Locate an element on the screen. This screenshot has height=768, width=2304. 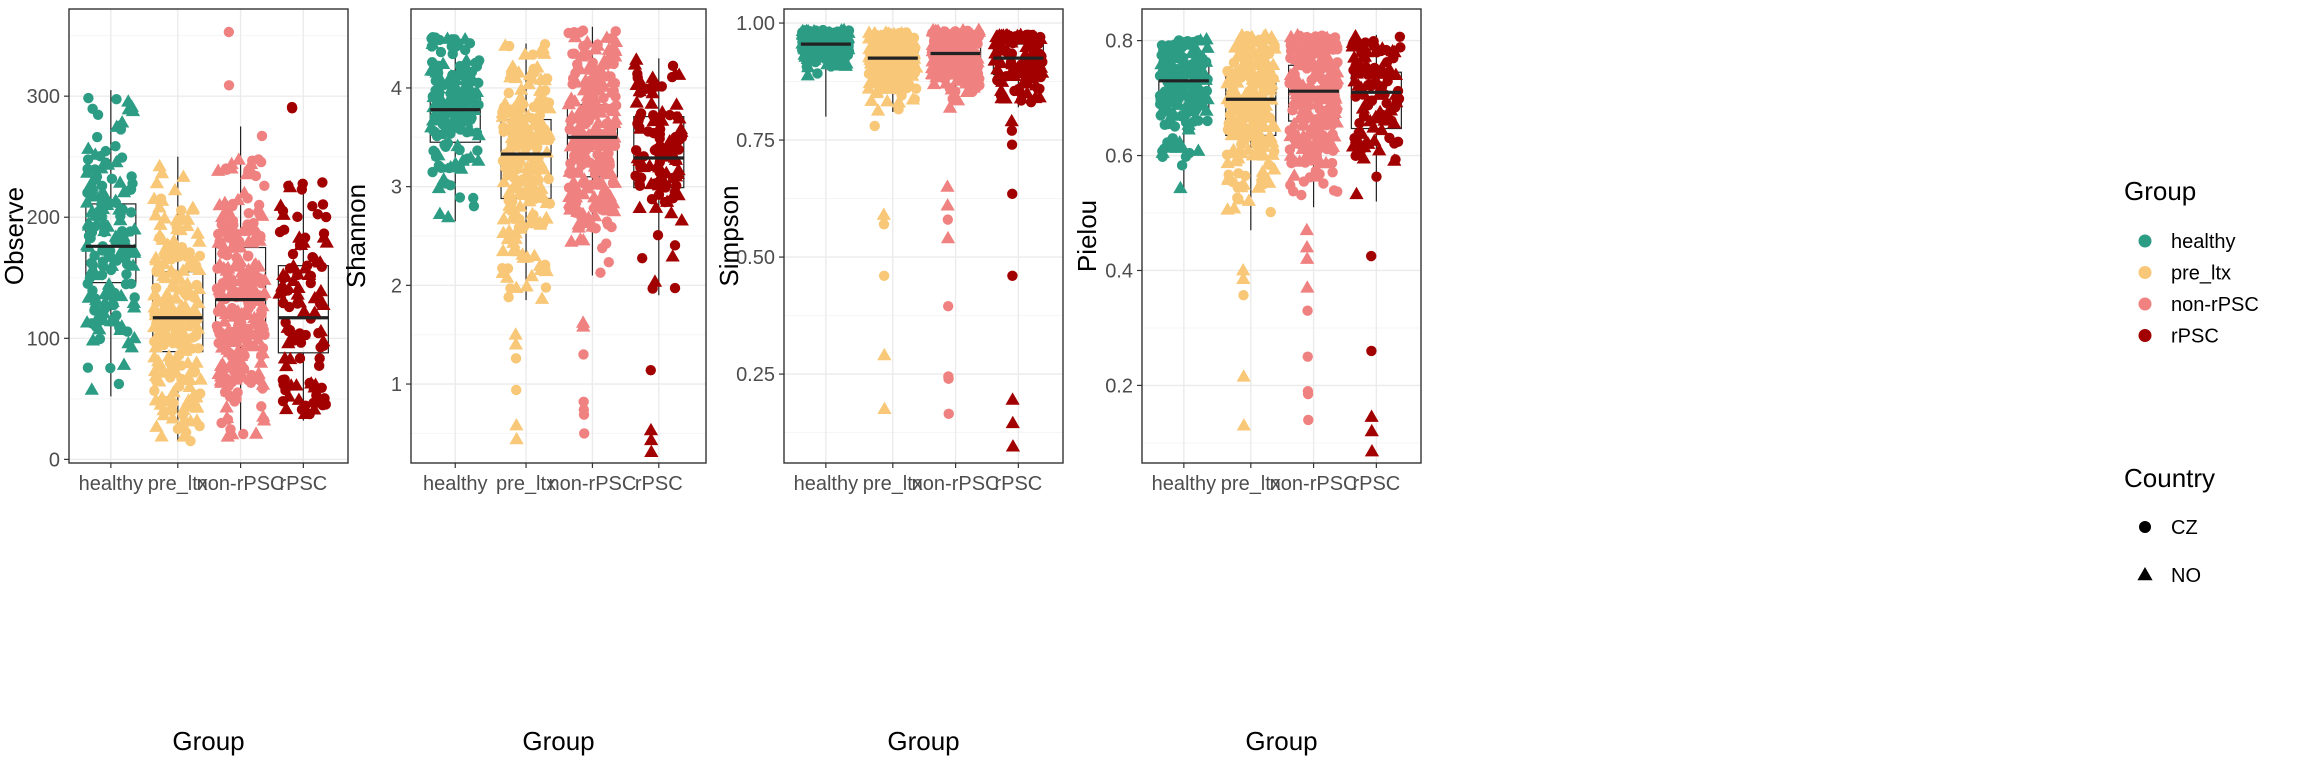
legend-key-CZ is located at coordinates (2145, 527).